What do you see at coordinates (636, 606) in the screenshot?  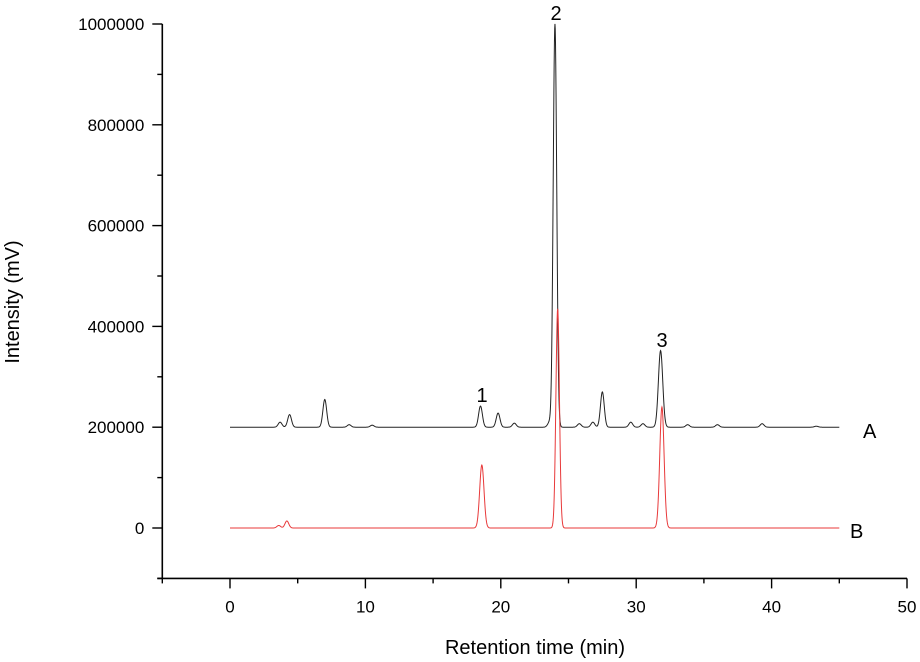 I see `x-tick-label: 30` at bounding box center [636, 606].